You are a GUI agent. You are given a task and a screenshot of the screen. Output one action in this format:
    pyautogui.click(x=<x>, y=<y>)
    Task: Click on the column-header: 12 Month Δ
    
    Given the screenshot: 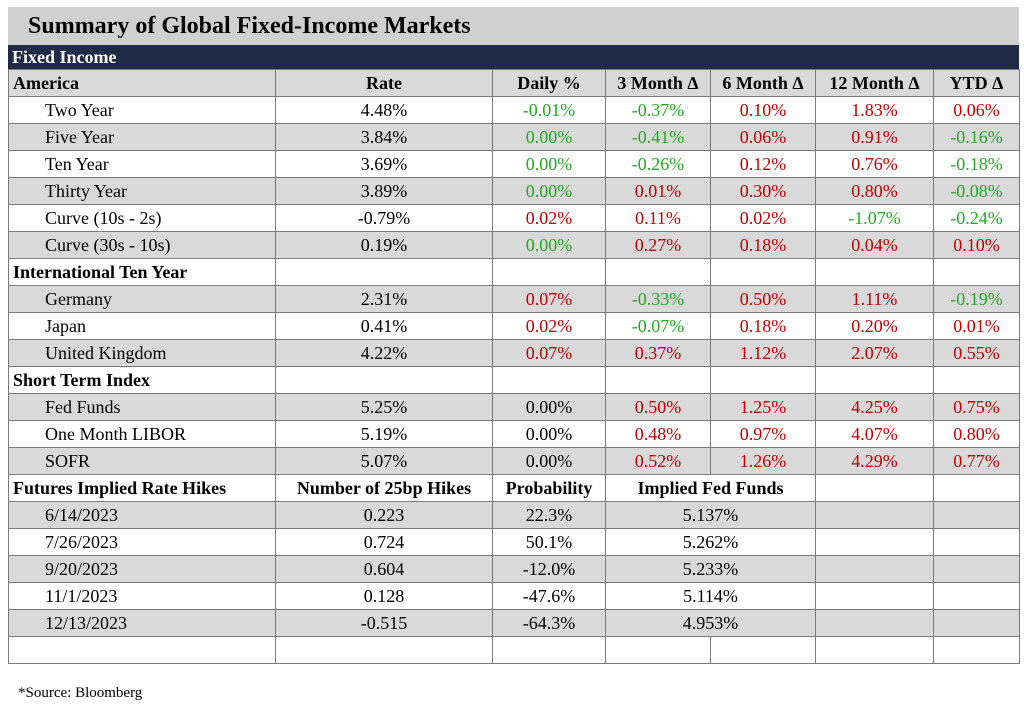 What is the action you would take?
    pyautogui.click(x=874, y=83)
    